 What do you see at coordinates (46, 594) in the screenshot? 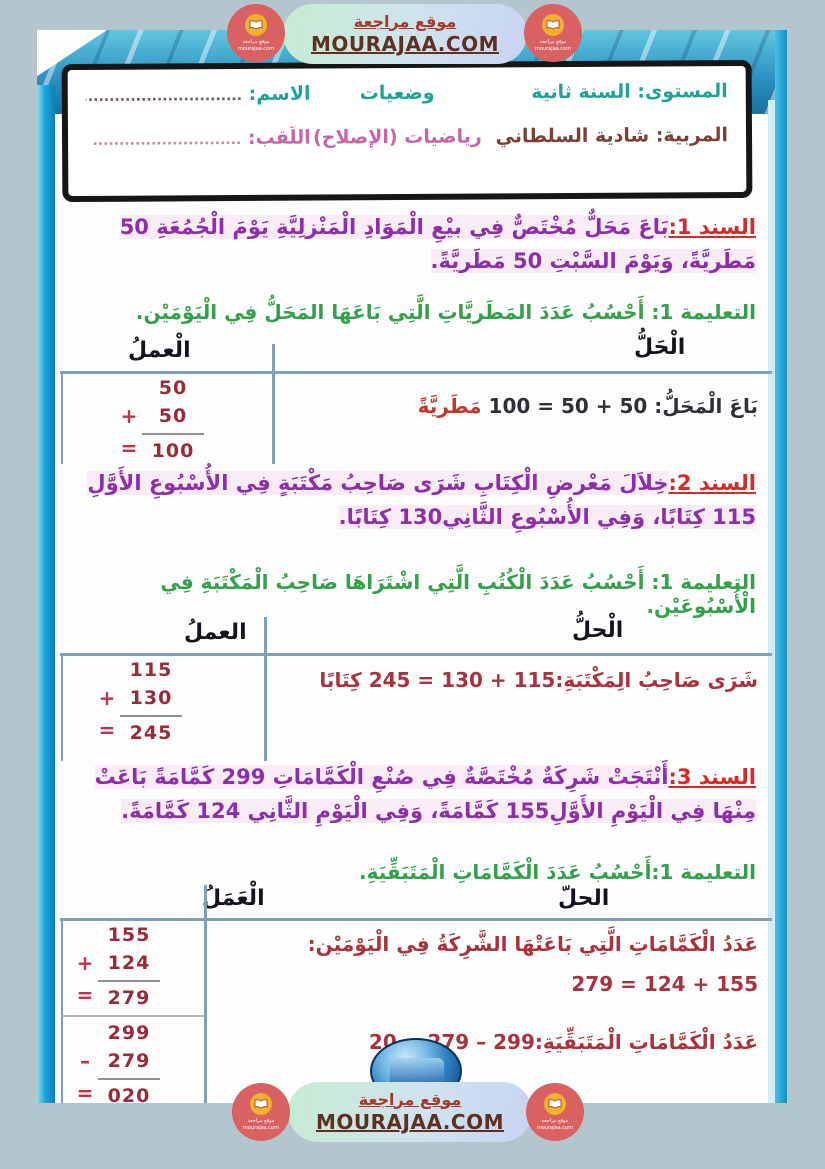
I see `left-border-stripe` at bounding box center [46, 594].